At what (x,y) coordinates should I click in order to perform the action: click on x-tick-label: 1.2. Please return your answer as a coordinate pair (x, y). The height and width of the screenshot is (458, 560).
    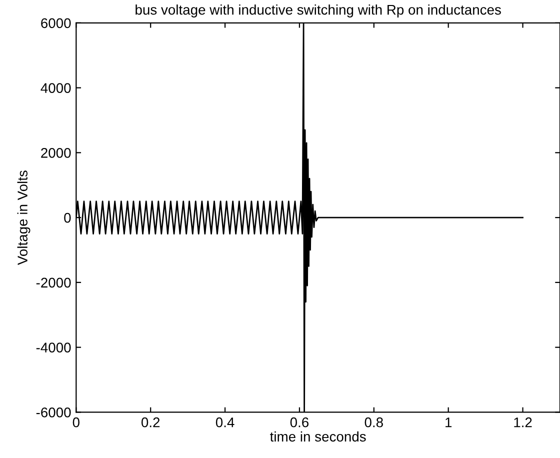
    Looking at the image, I should click on (523, 422).